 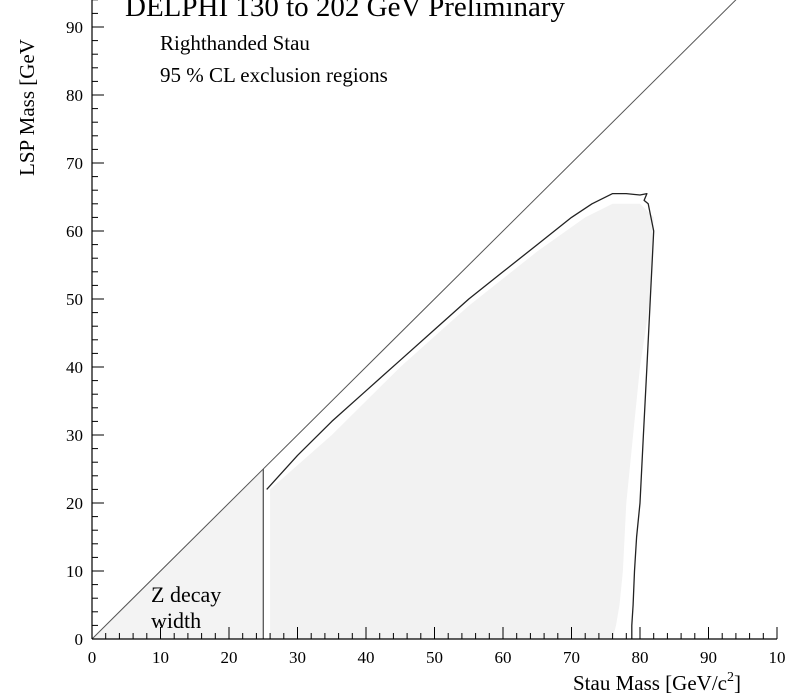 I want to click on y-tick-label: 60, so click(x=74, y=231).